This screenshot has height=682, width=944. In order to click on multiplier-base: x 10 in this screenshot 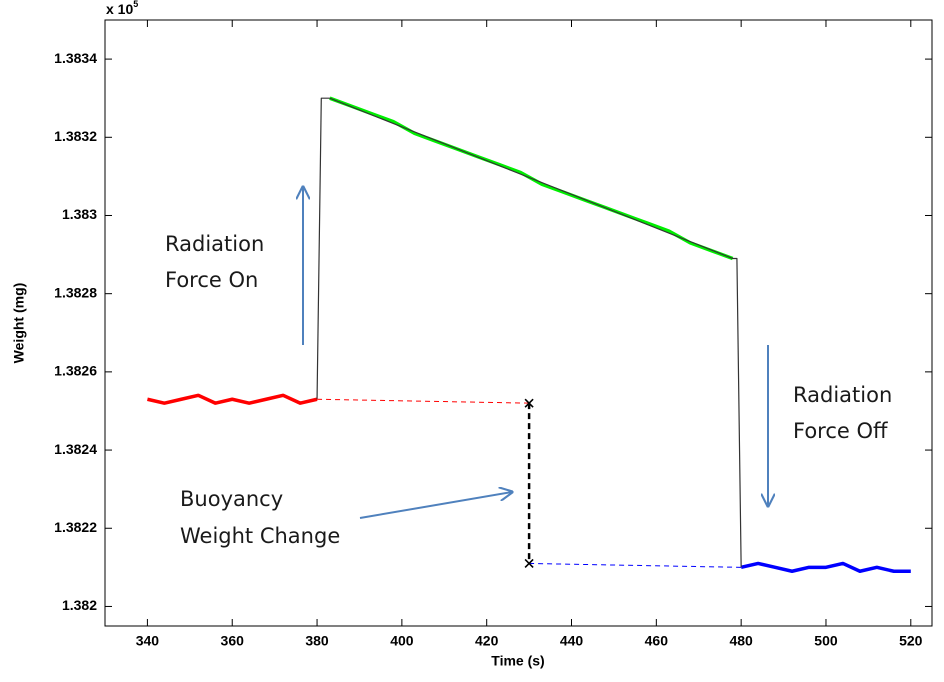, I will do `click(119, 9)`.